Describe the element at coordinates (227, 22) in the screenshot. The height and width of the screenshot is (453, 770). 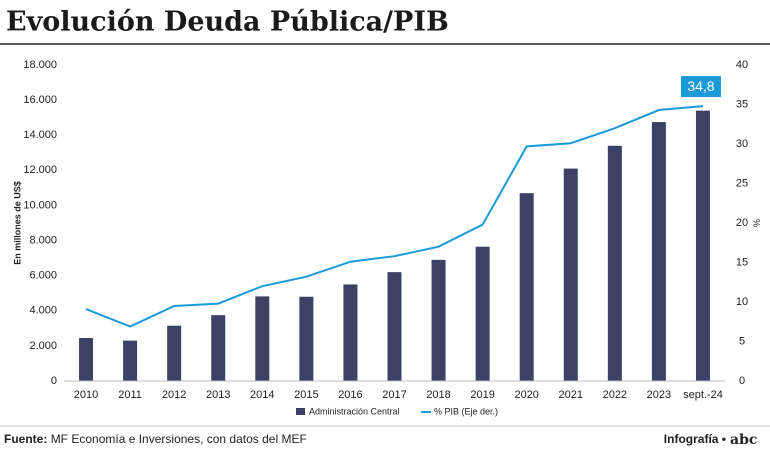
I see `chart-title: Evolución Deuda Pública/PIB` at that location.